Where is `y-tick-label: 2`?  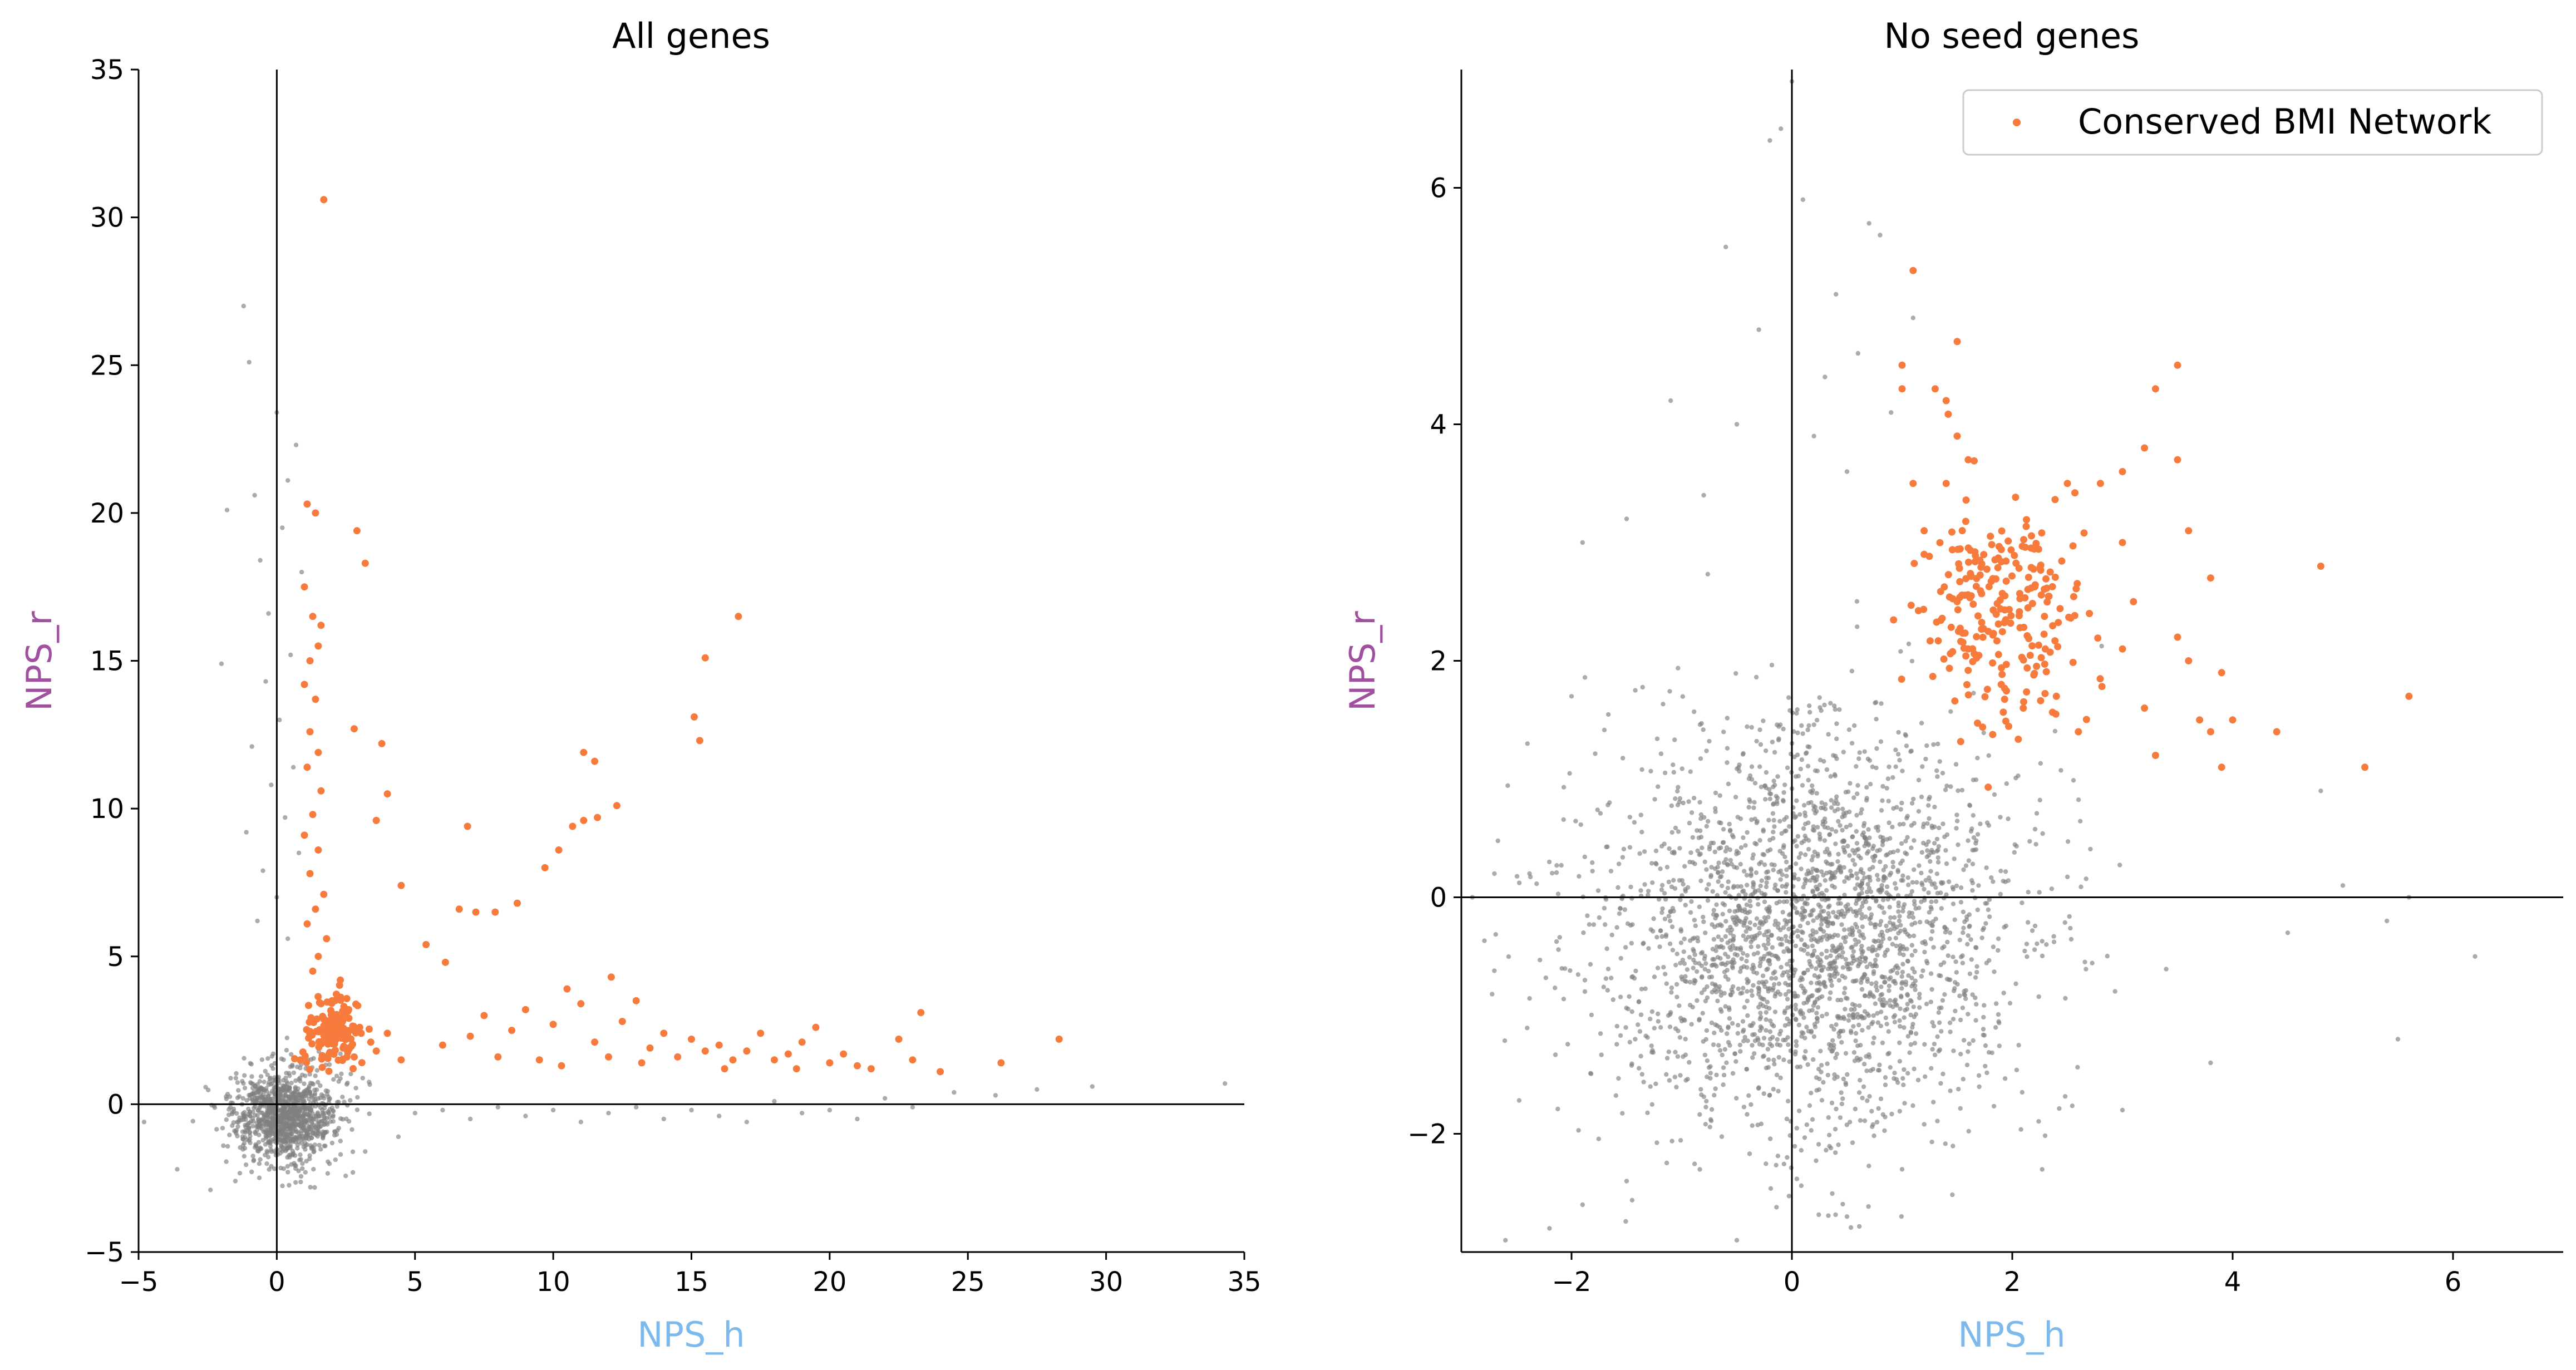
y-tick-label: 2 is located at coordinates (1439, 661).